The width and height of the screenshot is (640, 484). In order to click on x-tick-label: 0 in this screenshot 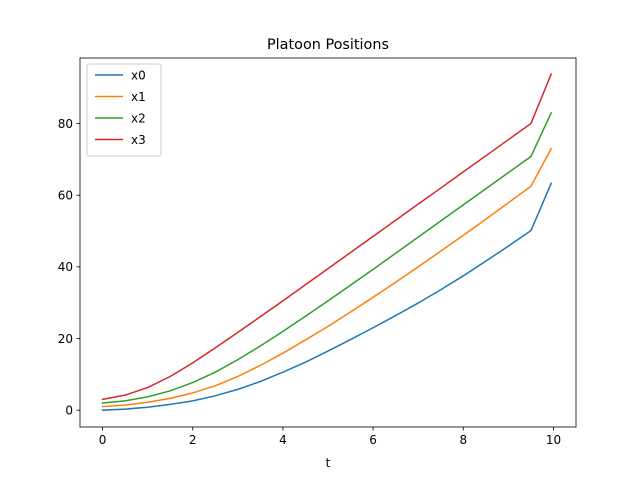, I will do `click(103, 440)`.